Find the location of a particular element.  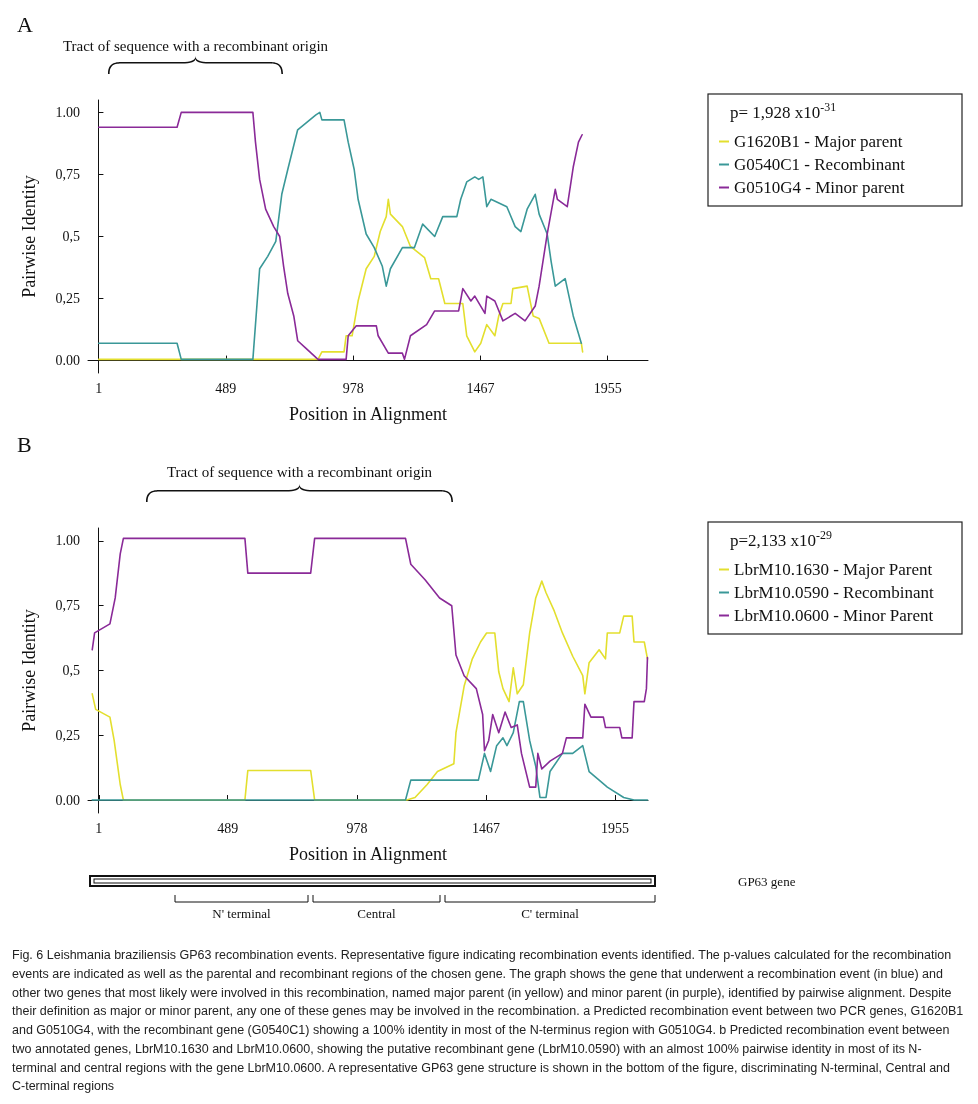

chart-title: B is located at coordinates (24, 444).